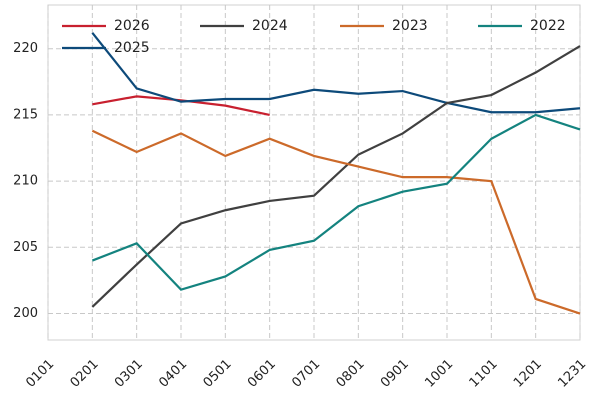 This screenshot has height=401, width=595. Describe the element at coordinates (181, 105) in the screenshot. I see `series-line` at that location.